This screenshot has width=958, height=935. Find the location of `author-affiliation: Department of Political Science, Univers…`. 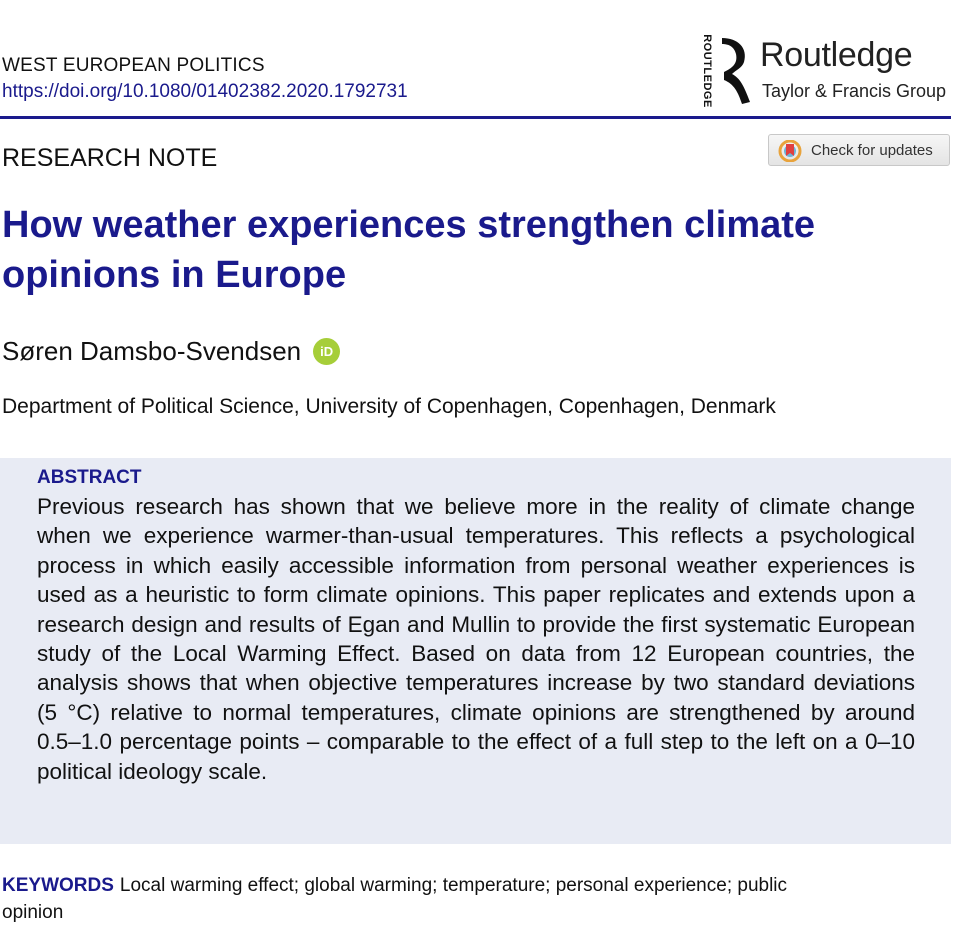

author-affiliation: Department of Political Science, Univers… is located at coordinates (389, 406).